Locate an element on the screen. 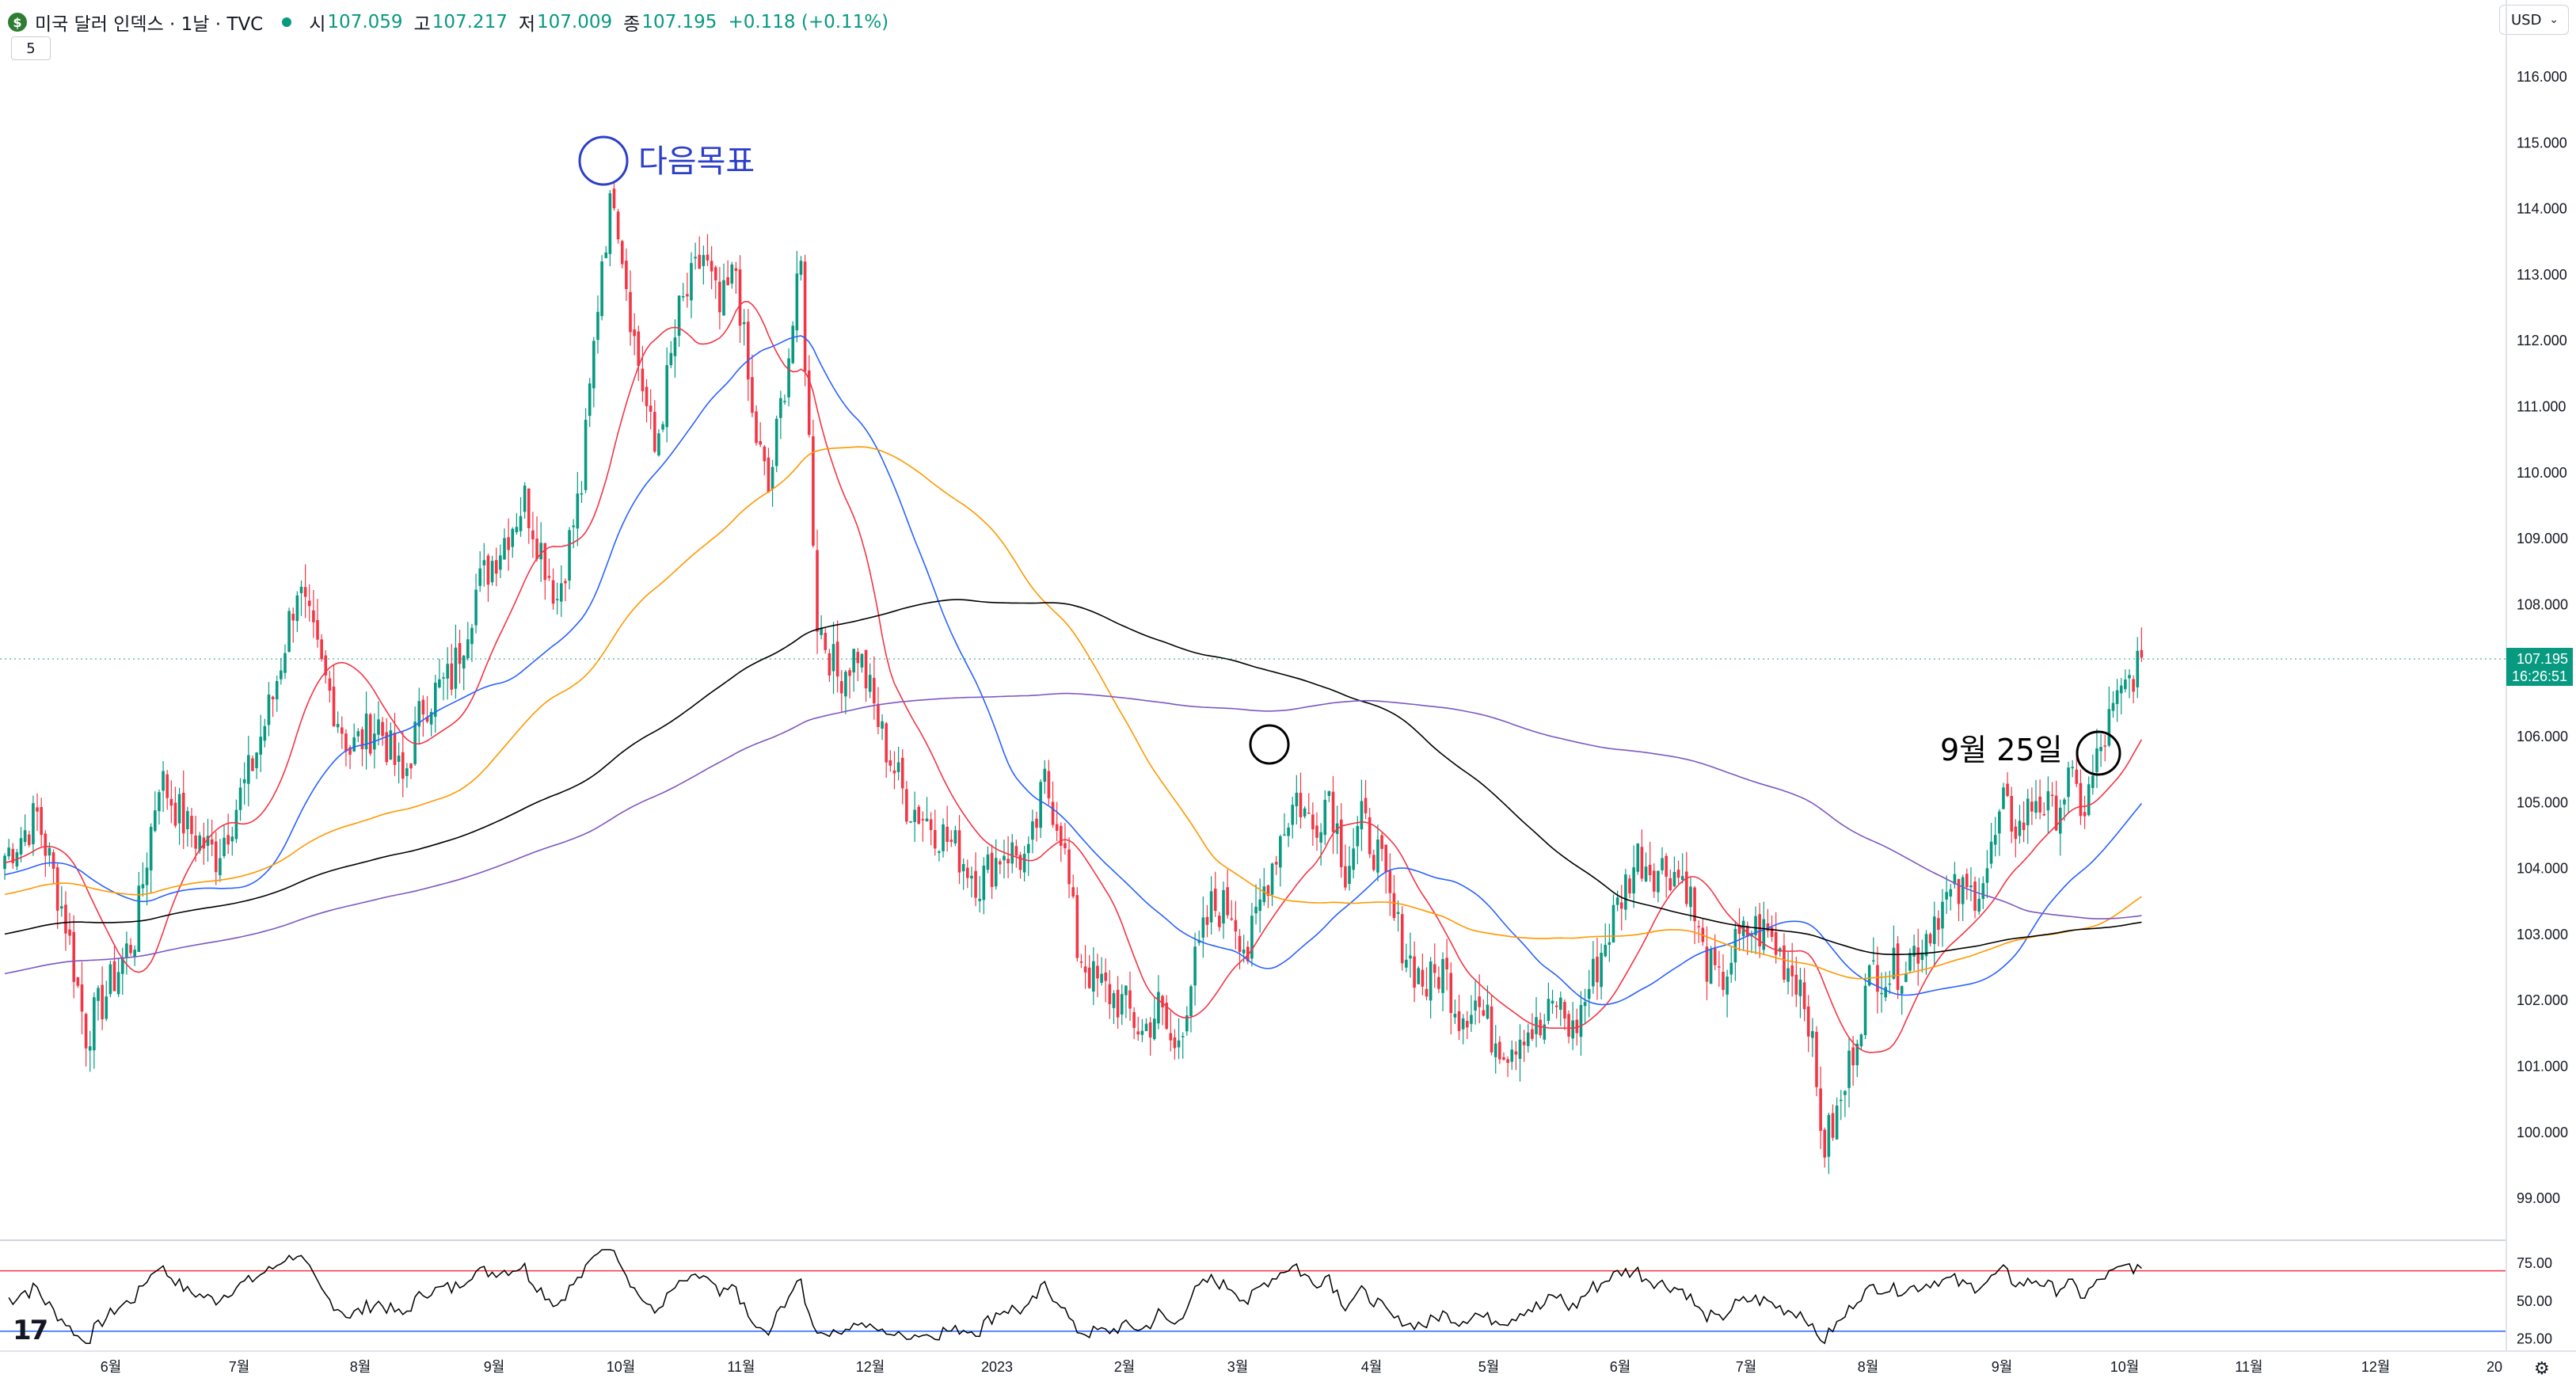 The width and height of the screenshot is (2576, 1382). price-tick-label: 109.000 is located at coordinates (2542, 539).